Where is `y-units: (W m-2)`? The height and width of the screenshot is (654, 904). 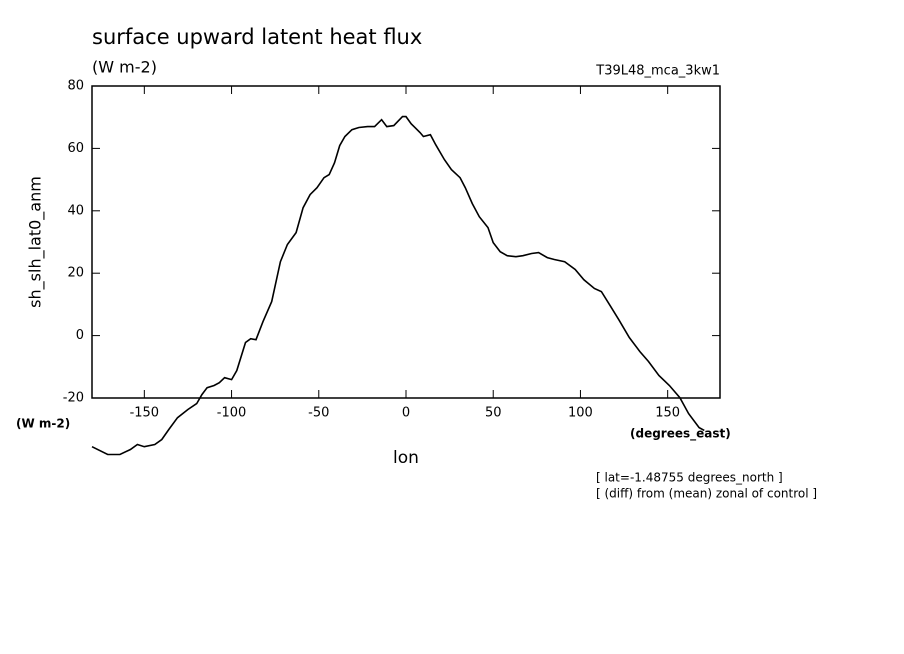 y-units: (W m-2) is located at coordinates (43, 424).